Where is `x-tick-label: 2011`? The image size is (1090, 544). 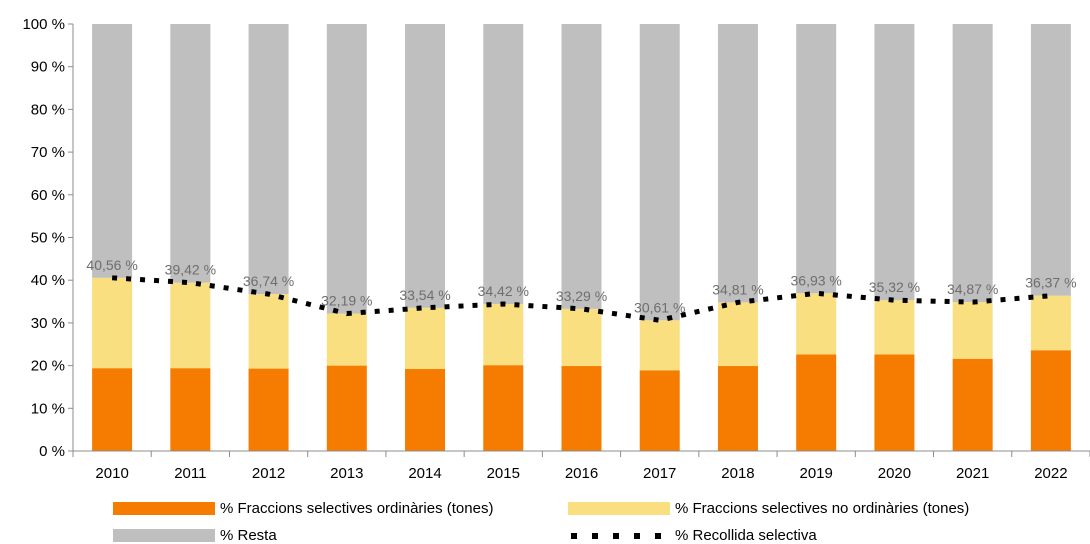
x-tick-label: 2011 is located at coordinates (190, 473).